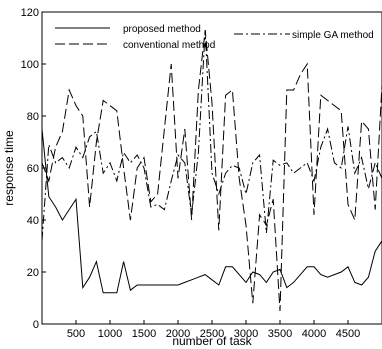 This screenshot has height=349, width=382. I want to click on y-tick-label: 80, so click(33, 117).